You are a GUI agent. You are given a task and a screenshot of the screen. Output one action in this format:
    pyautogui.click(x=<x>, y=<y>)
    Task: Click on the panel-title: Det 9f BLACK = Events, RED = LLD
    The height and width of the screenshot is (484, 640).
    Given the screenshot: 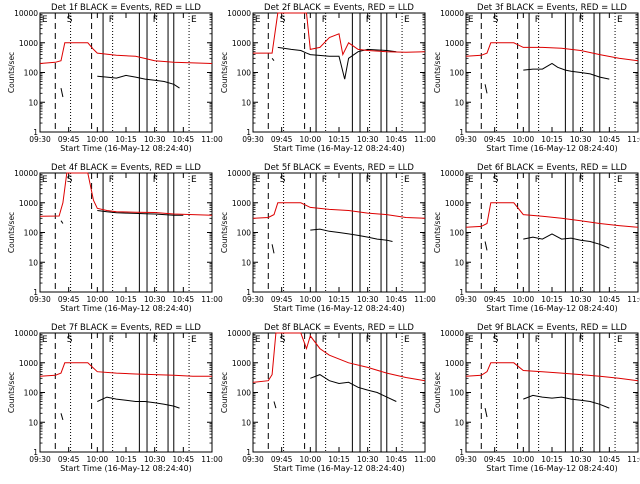 What is the action you would take?
    pyautogui.click(x=552, y=328)
    